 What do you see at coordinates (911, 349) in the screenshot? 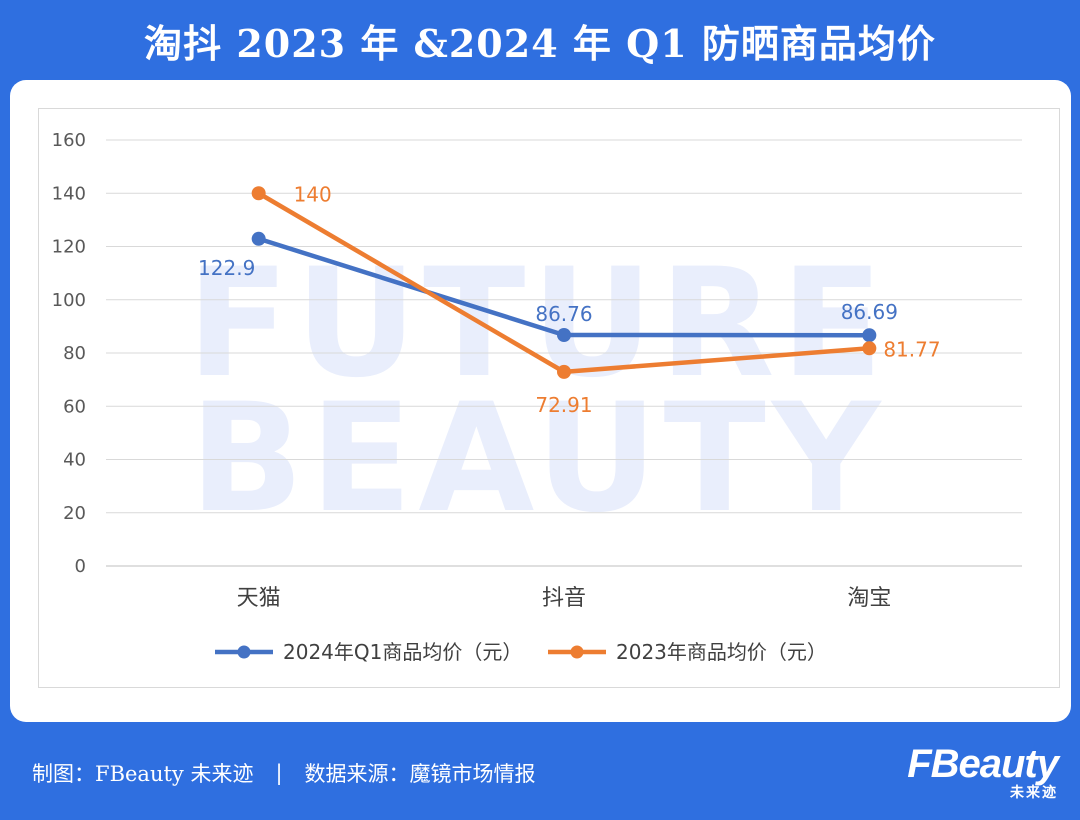
I see `data-label: 81.77` at bounding box center [911, 349].